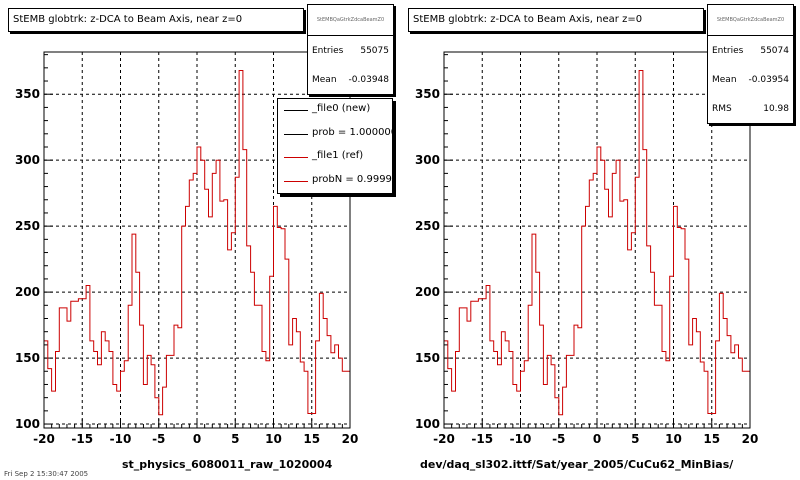 The height and width of the screenshot is (480, 800). Describe the element at coordinates (324, 79) in the screenshot. I see `left-stats-mean-label: Mean` at that location.